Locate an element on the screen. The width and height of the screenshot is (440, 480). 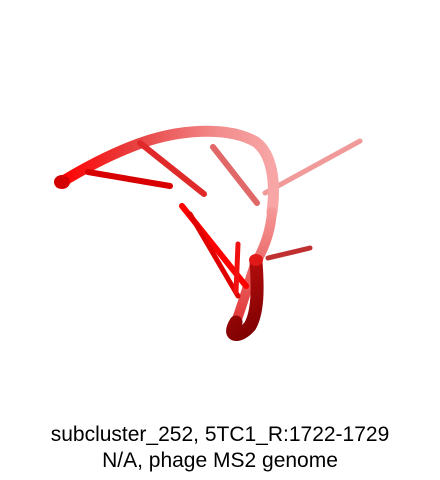
backbone-end-cap is located at coordinates (256, 260).